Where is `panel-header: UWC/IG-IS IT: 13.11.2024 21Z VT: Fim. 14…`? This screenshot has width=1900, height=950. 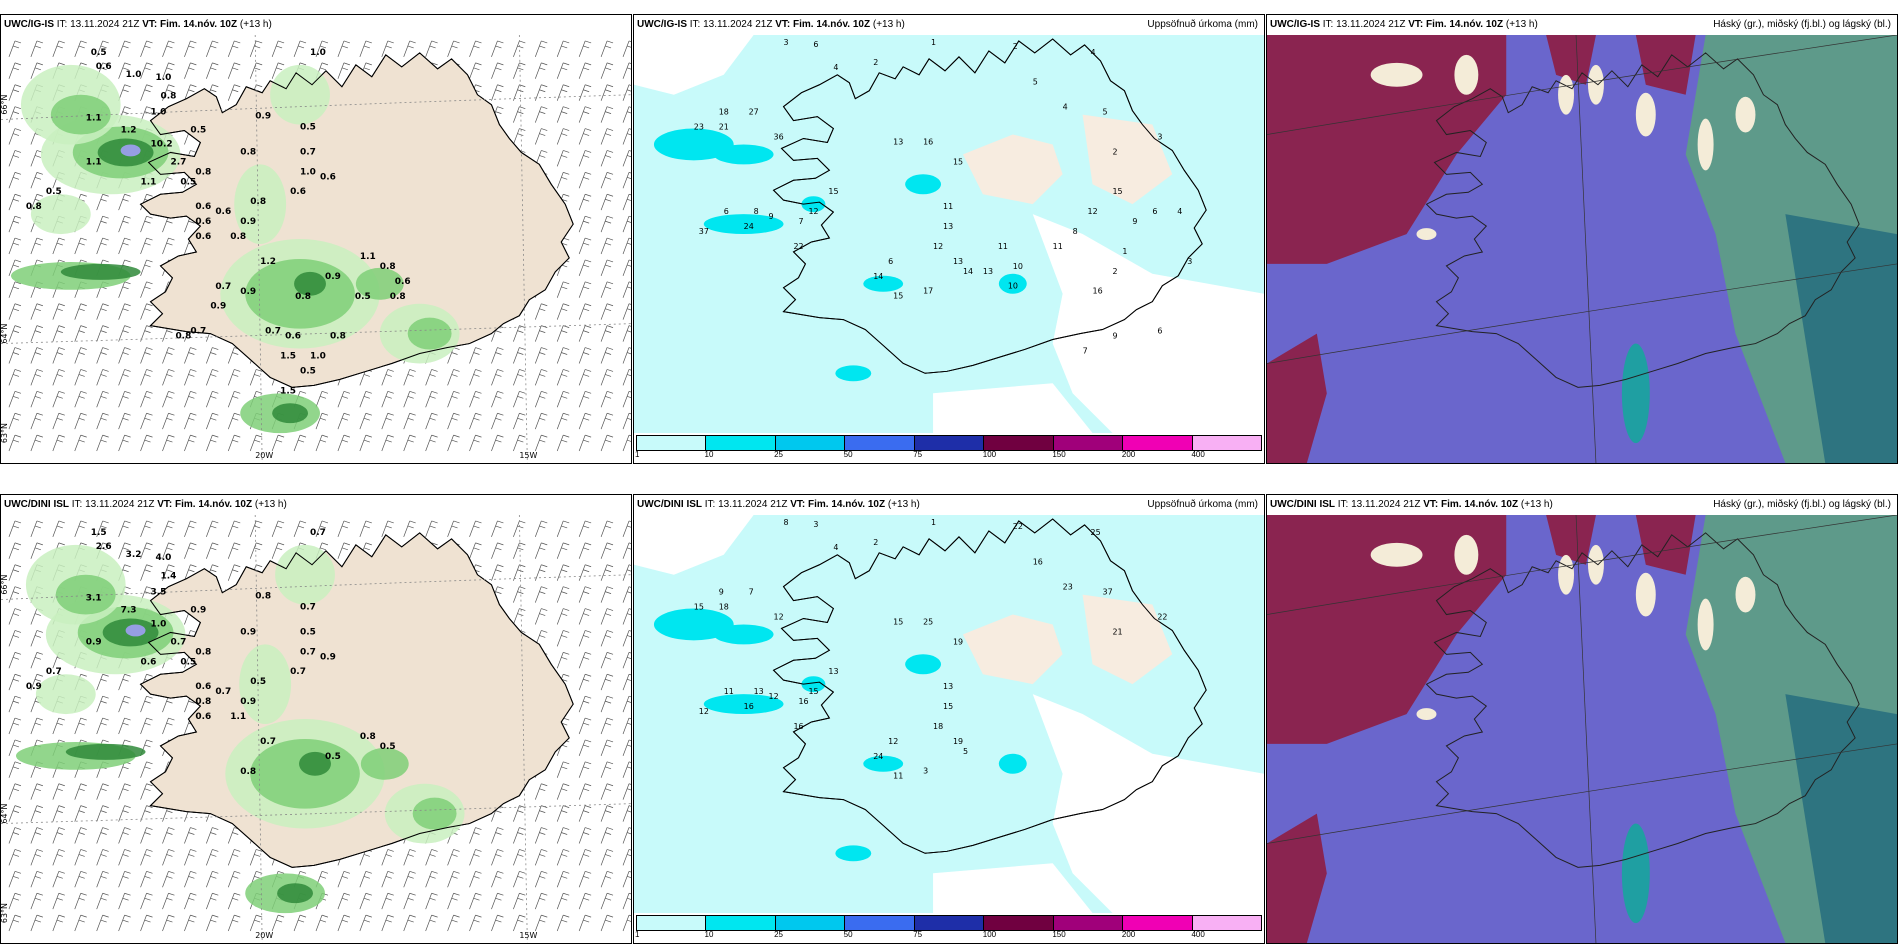 panel-header: UWC/IG-IS IT: 13.11.2024 21Z VT: Fim. 14… is located at coordinates (949, 25).